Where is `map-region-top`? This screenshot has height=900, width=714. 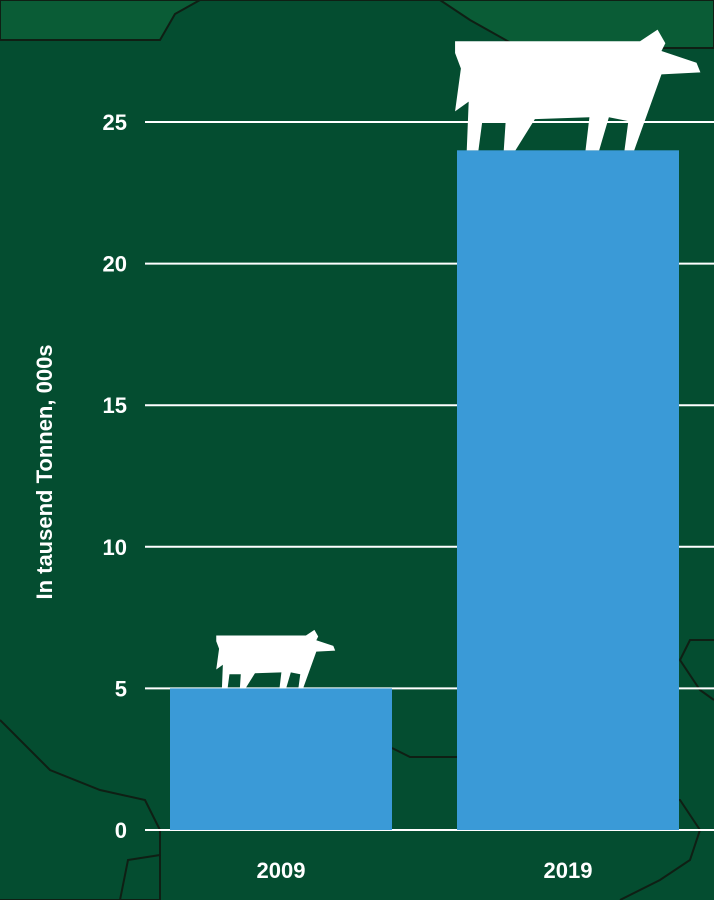 map-region-top is located at coordinates (357, 24).